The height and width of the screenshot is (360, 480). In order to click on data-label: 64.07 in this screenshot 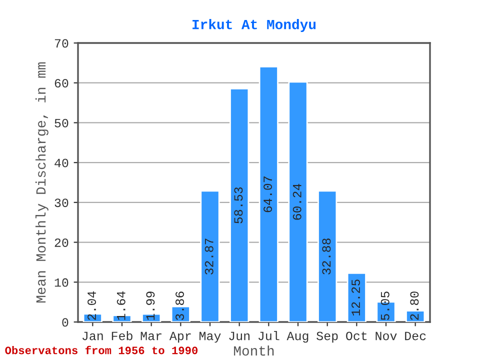, I will do `click(268, 194)`.